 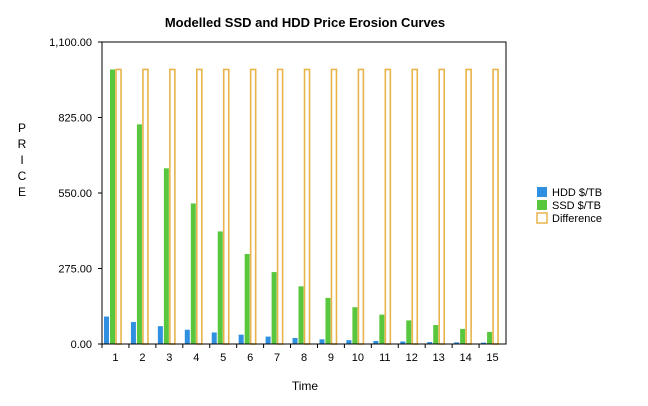 What do you see at coordinates (439, 358) in the screenshot?
I see `x-tick-label: 13` at bounding box center [439, 358].